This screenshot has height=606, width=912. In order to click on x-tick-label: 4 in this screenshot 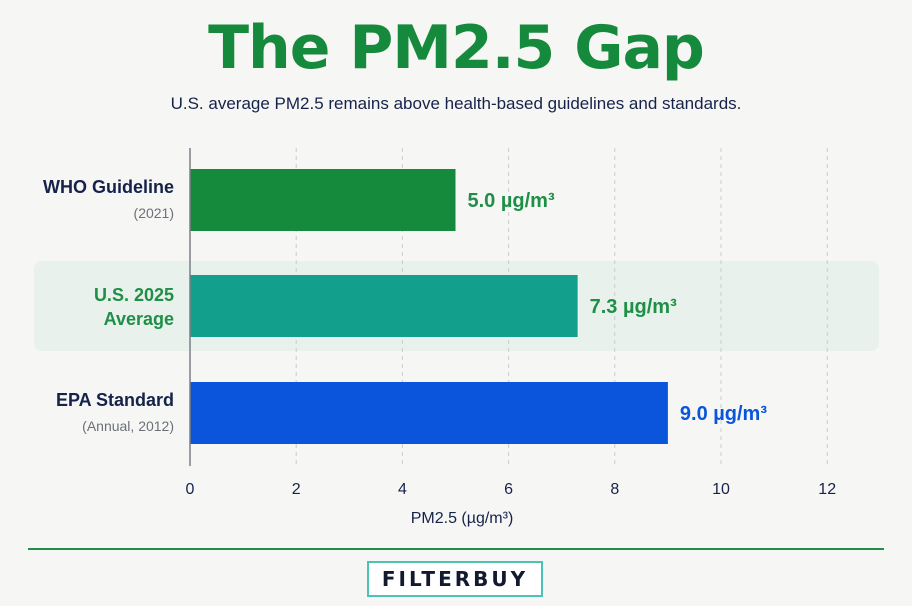, I will do `click(402, 489)`.